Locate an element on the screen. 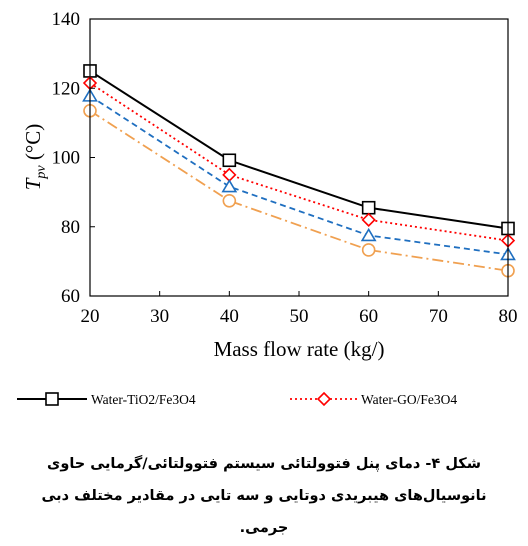 This screenshot has width=528, height=546. x-tick-label: 70 is located at coordinates (438, 316).